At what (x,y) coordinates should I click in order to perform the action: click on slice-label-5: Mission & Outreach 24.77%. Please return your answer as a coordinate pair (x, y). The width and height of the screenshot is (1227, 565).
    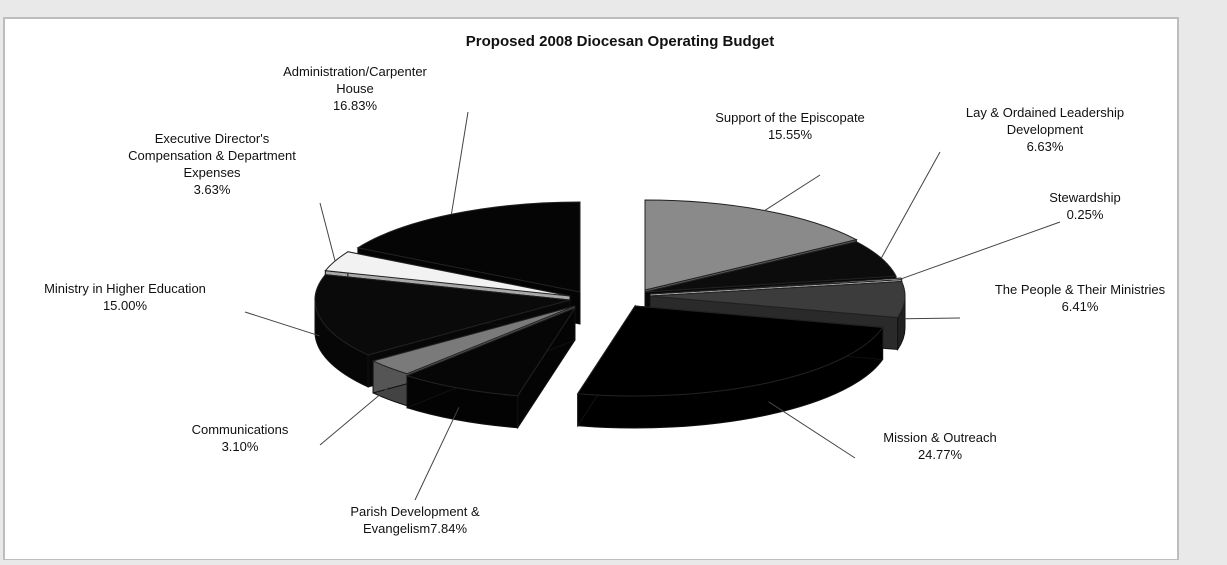
    Looking at the image, I should click on (939, 446).